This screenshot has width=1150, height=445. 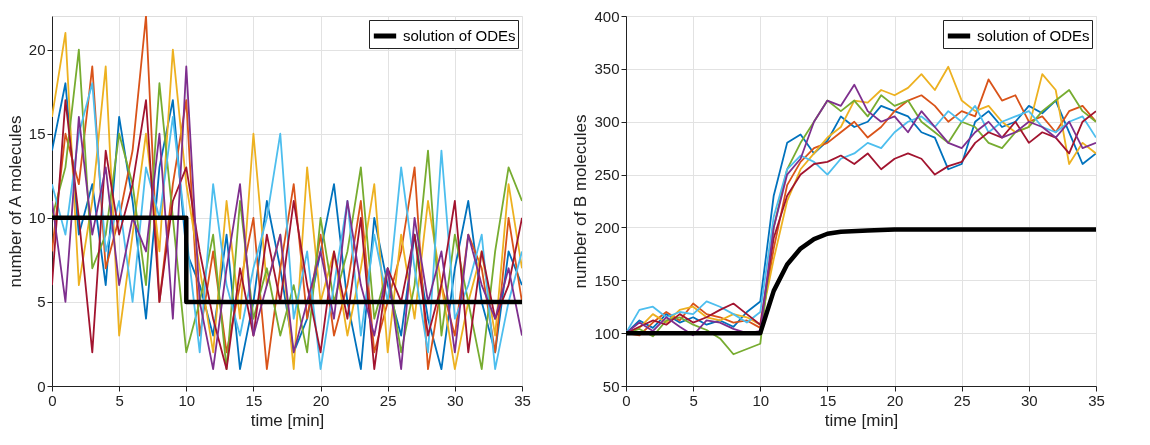 I want to click on y-tick-label: 300, so click(x=607, y=122).